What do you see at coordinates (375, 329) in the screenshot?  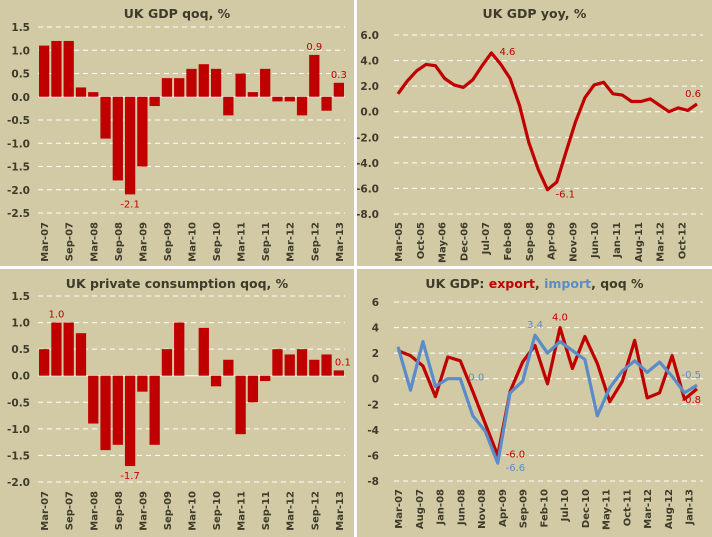 I see `y-tick-label: 4` at bounding box center [375, 329].